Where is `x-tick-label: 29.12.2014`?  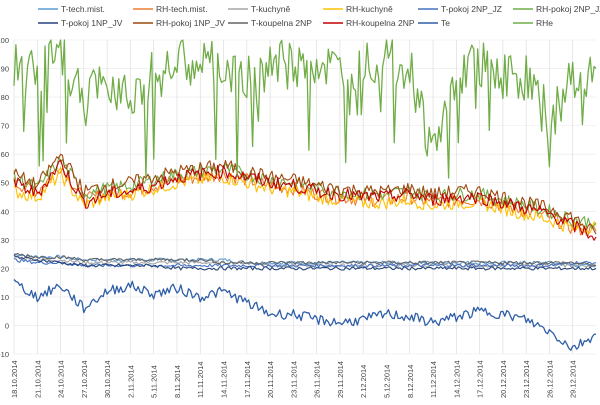 x-tick-label: 29.12.2014 is located at coordinates (573, 379).